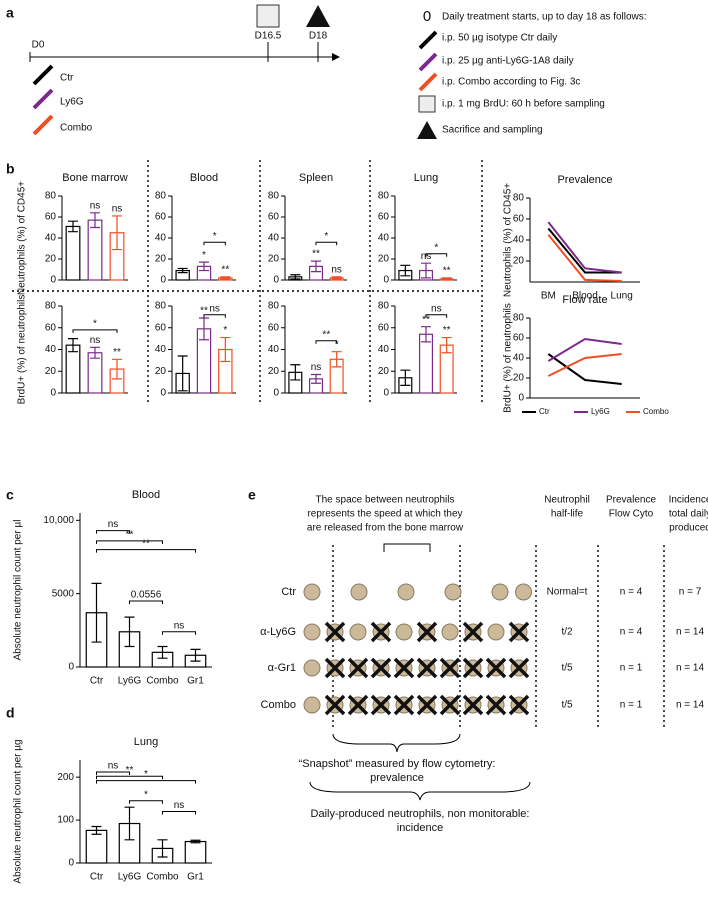  What do you see at coordinates (584, 258) in the screenshot?
I see `series-line` at bounding box center [584, 258].